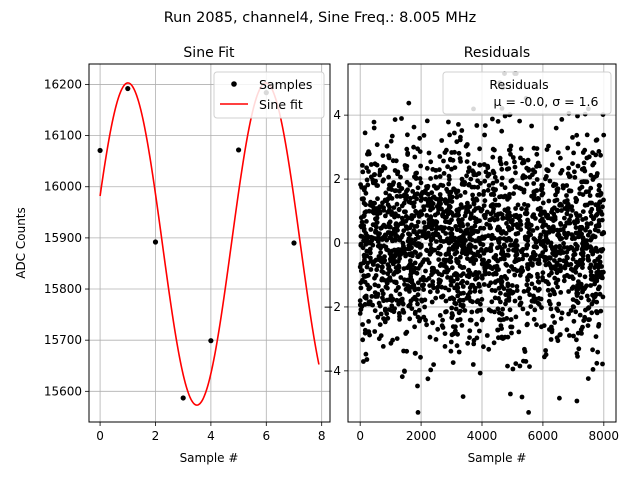 The width and height of the screenshot is (640, 480). What do you see at coordinates (100, 150) in the screenshot?
I see `sample-point` at bounding box center [100, 150].